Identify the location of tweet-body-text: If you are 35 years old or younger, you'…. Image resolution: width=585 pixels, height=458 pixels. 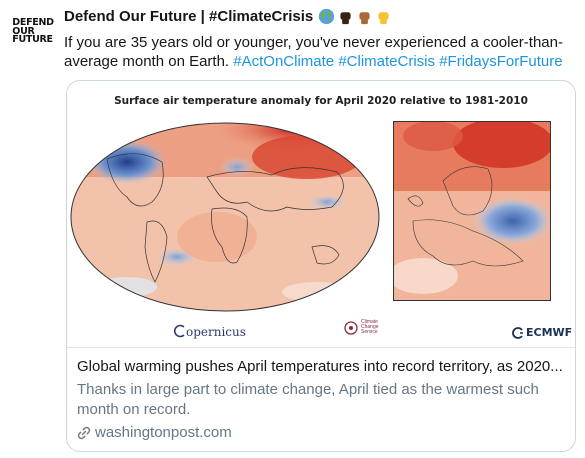
(313, 52).